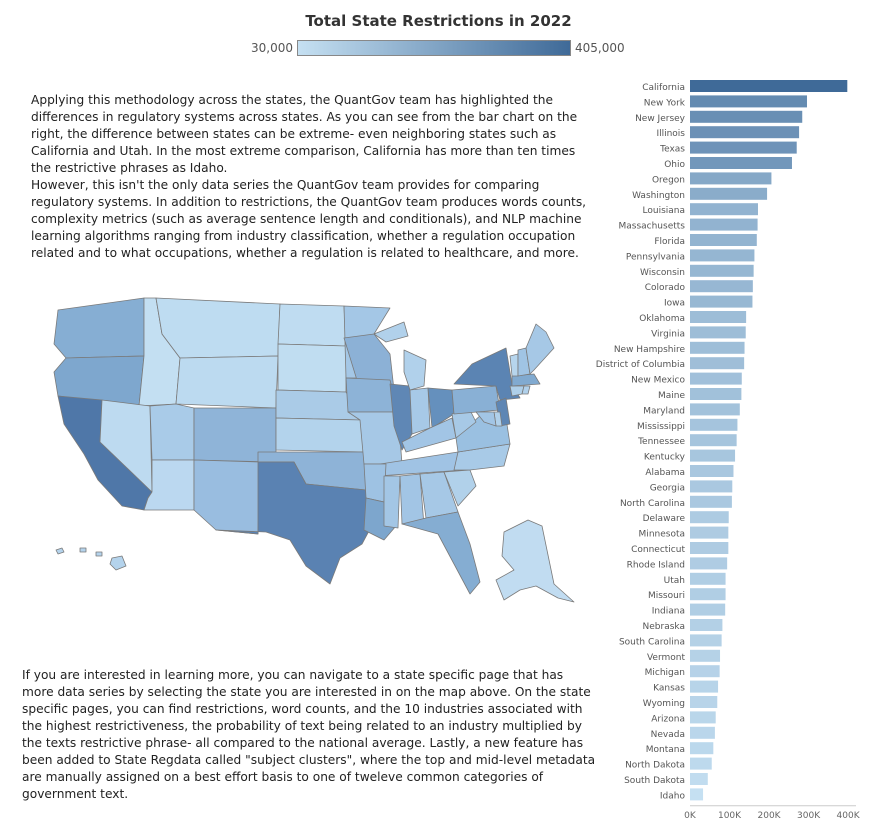  Describe the element at coordinates (661, 427) in the screenshot. I see `bar-label: Mississippi` at that location.